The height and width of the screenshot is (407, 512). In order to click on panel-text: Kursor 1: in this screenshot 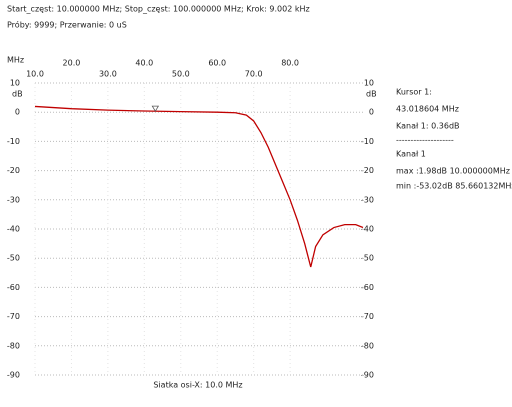, I will do `click(414, 92)`.